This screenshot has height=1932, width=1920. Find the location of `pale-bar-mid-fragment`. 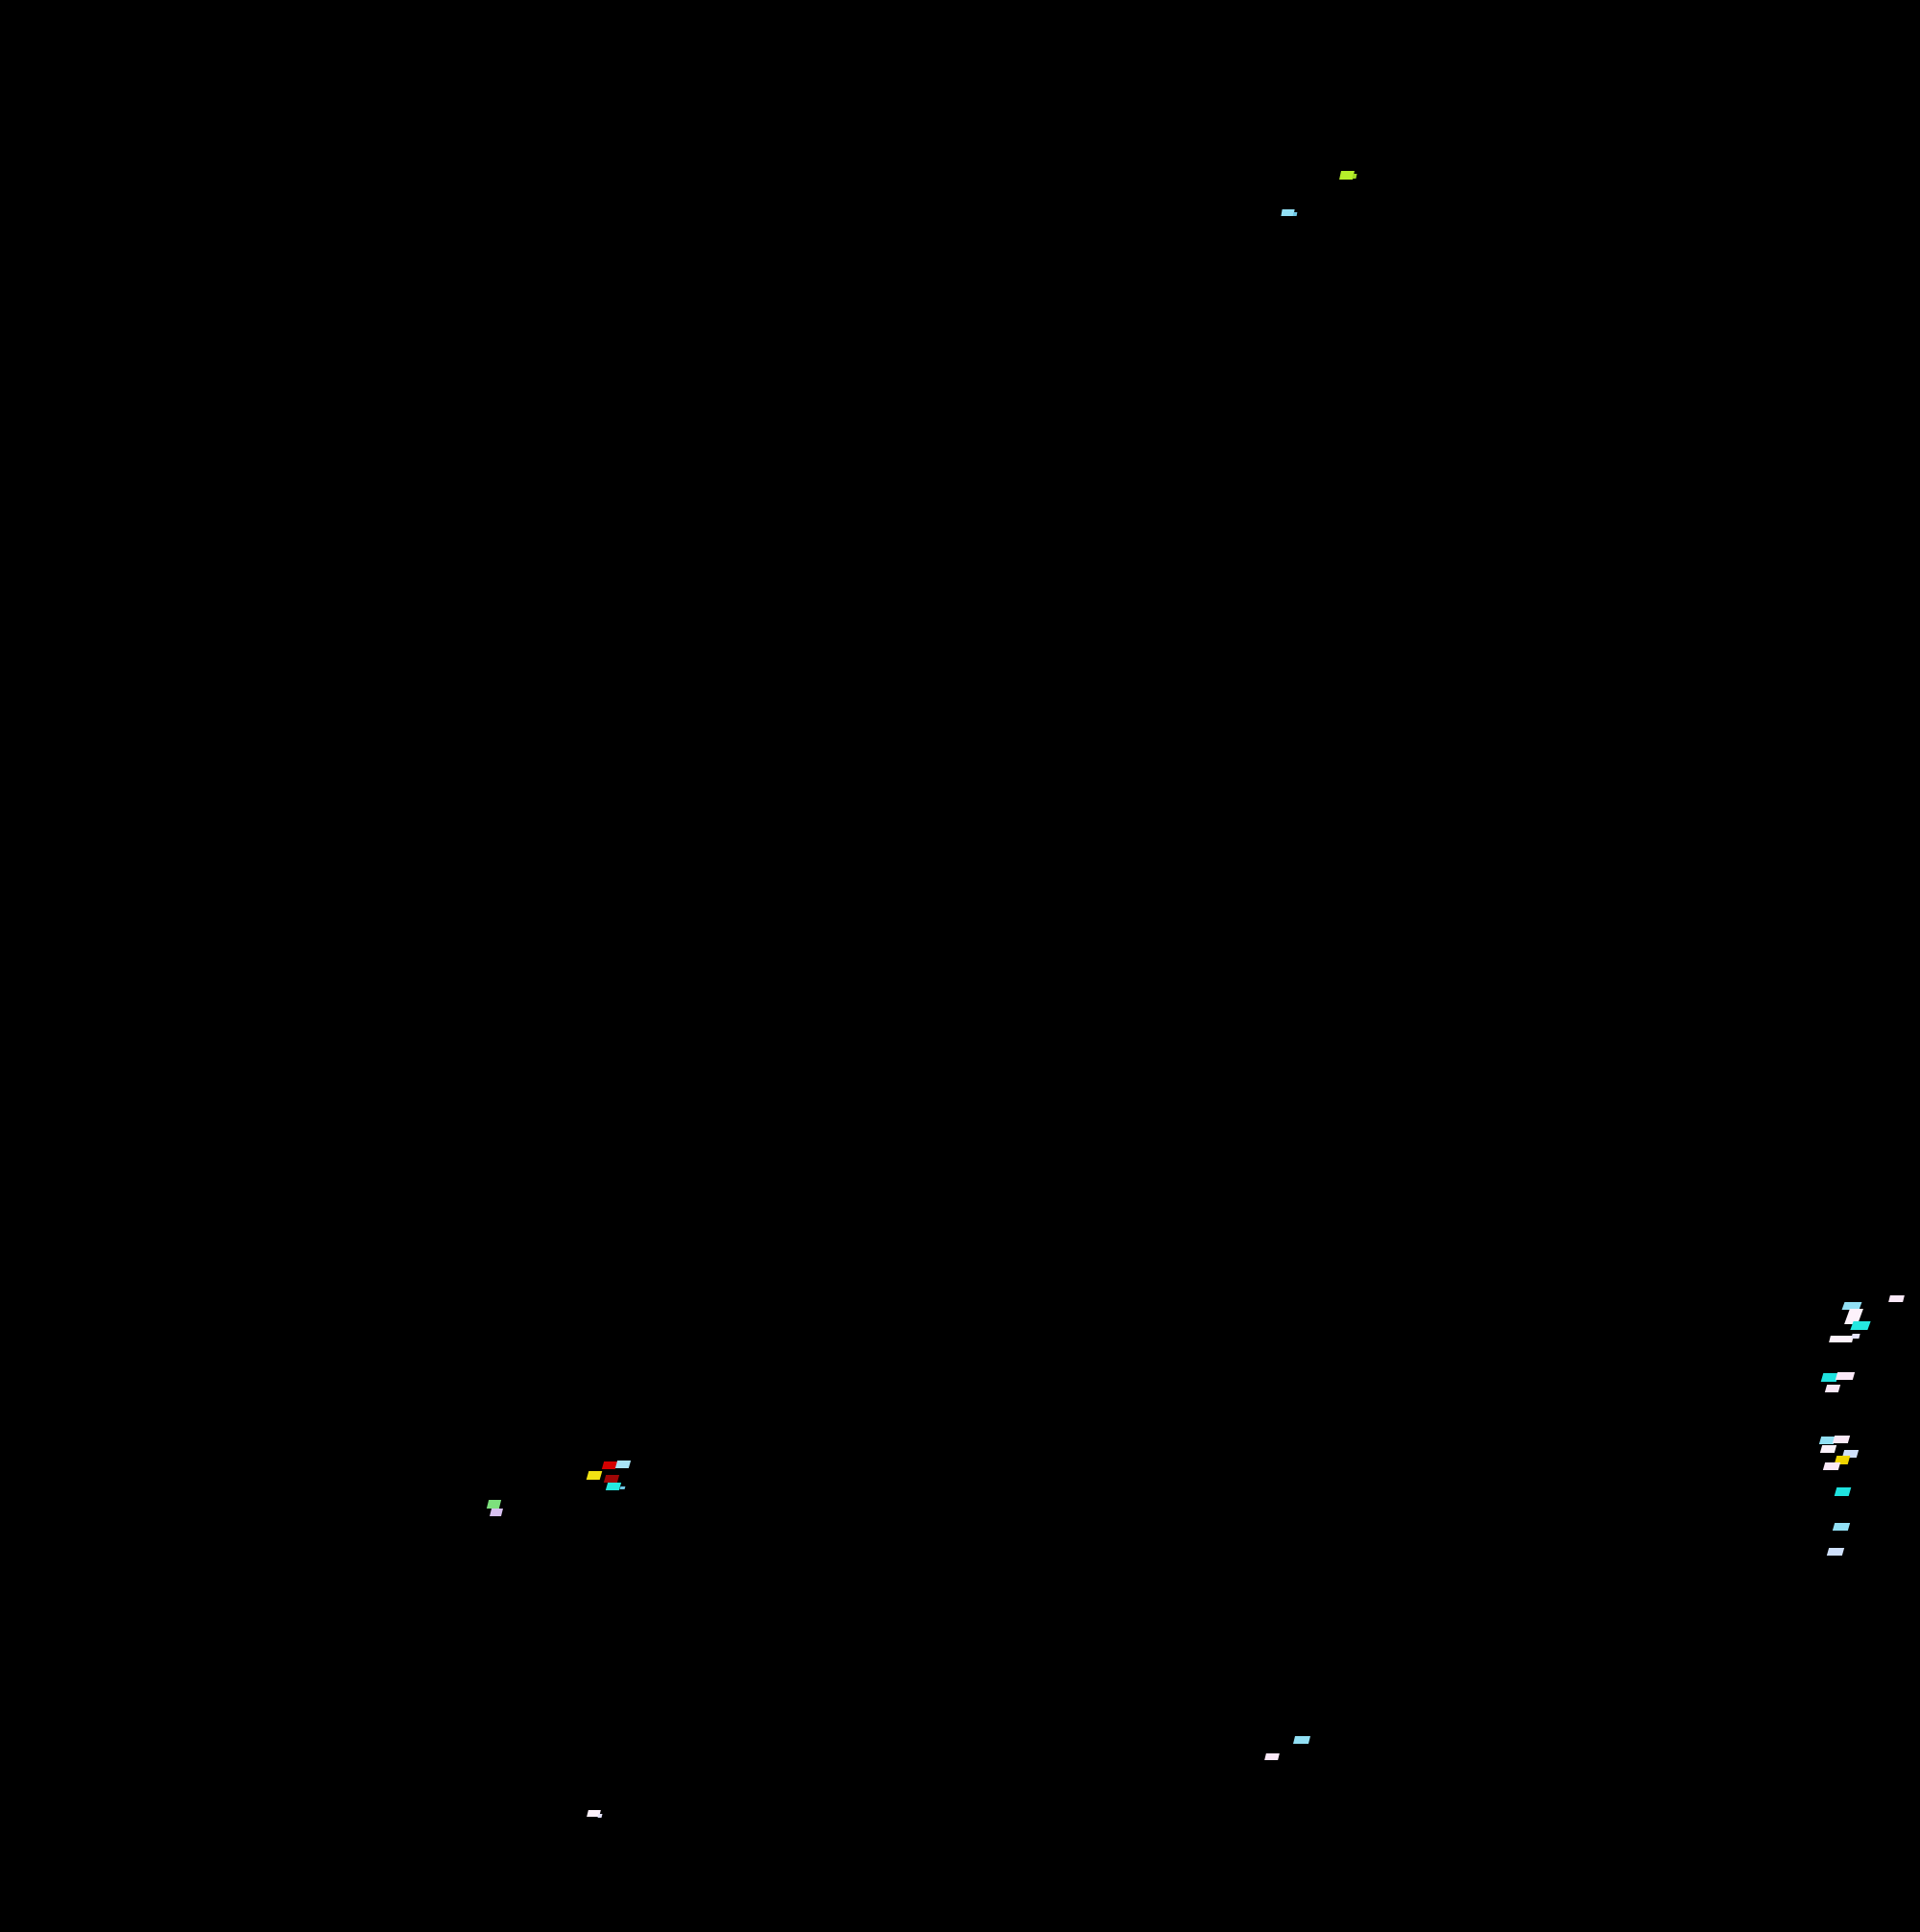

pale-bar-mid-fragment is located at coordinates (1853, 1316).